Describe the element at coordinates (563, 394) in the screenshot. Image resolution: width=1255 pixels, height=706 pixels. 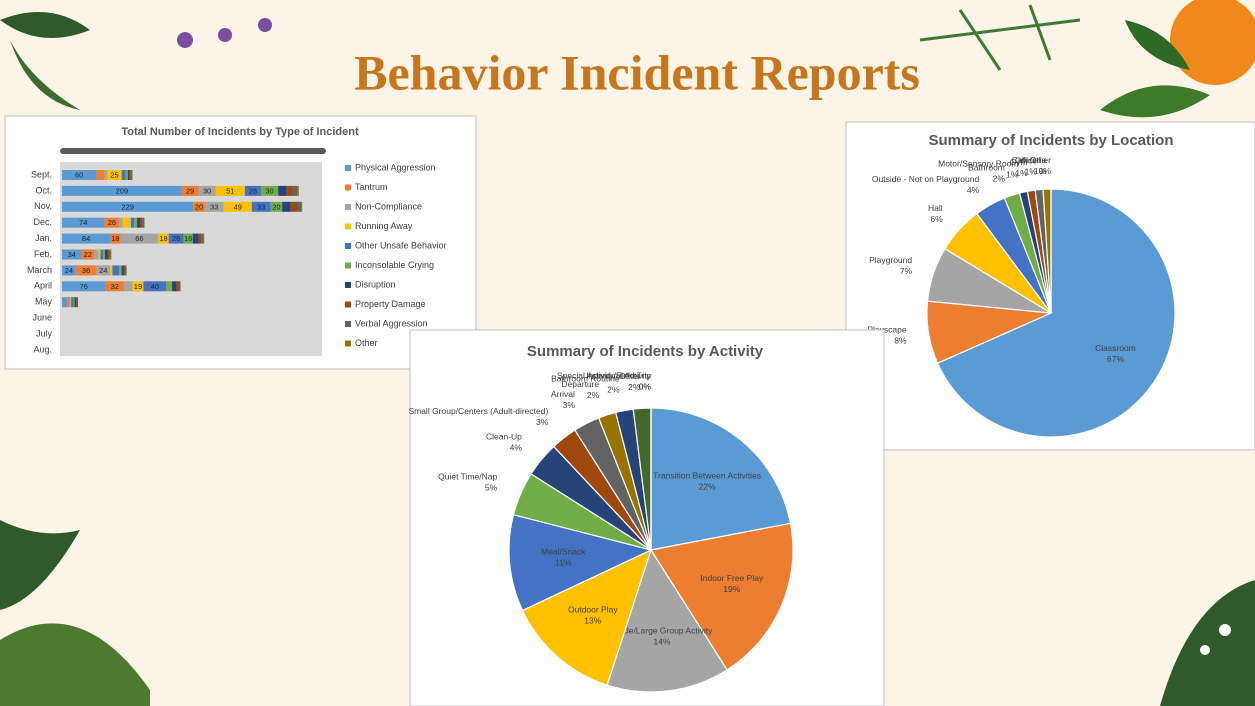
I see `slice-label: Arrival` at that location.